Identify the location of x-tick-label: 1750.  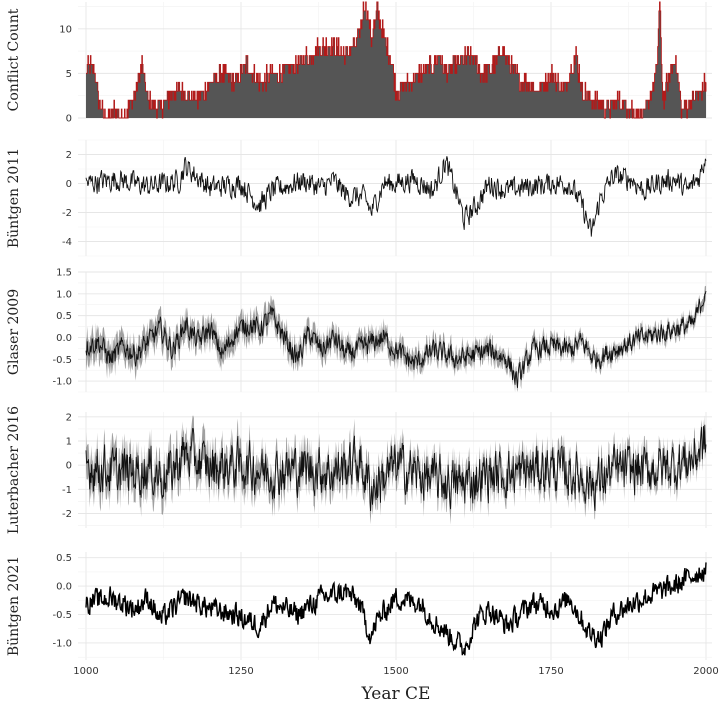
(550, 671).